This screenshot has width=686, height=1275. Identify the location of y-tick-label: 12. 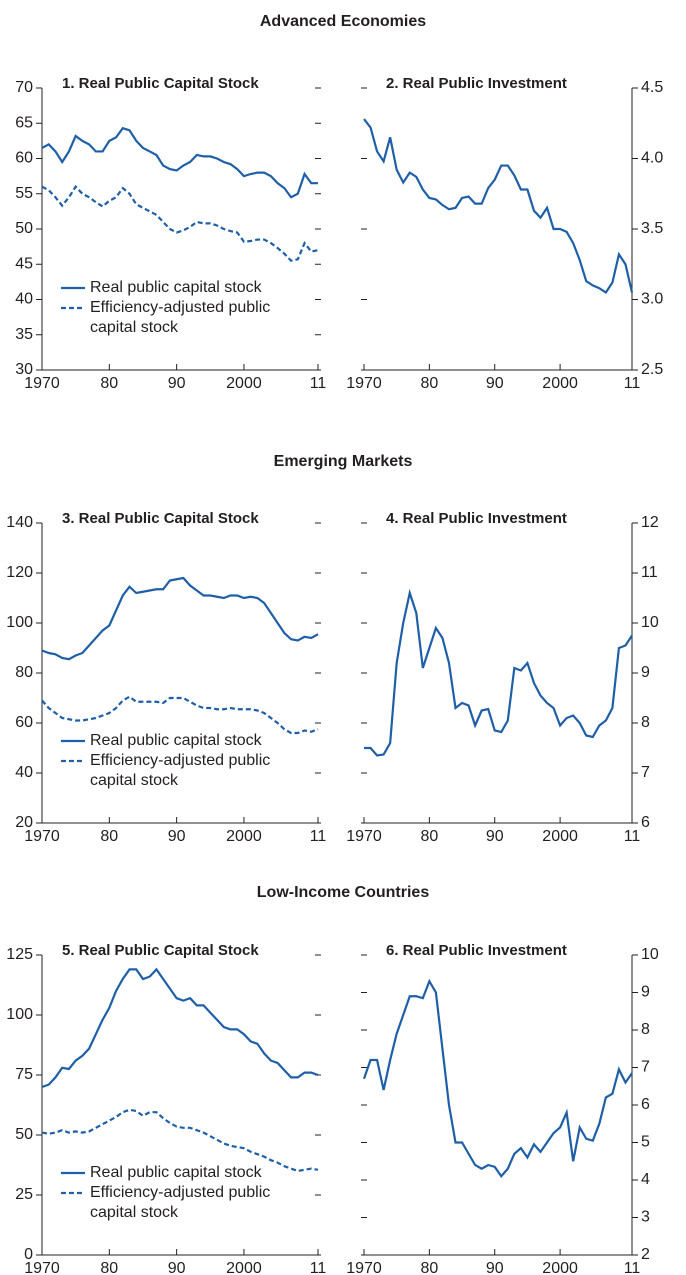
(650, 522).